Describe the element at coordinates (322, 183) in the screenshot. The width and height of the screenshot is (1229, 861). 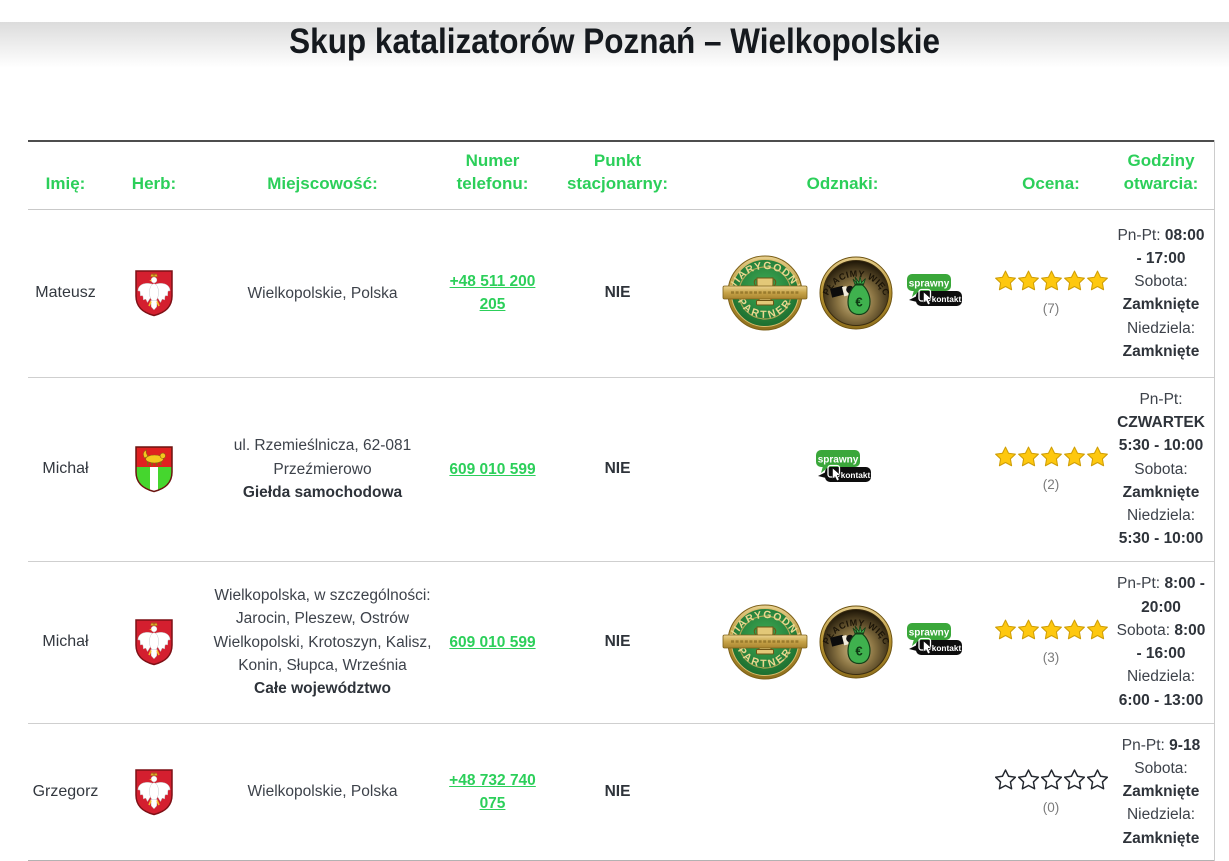
I see `header-city: Miejscowość:` at that location.